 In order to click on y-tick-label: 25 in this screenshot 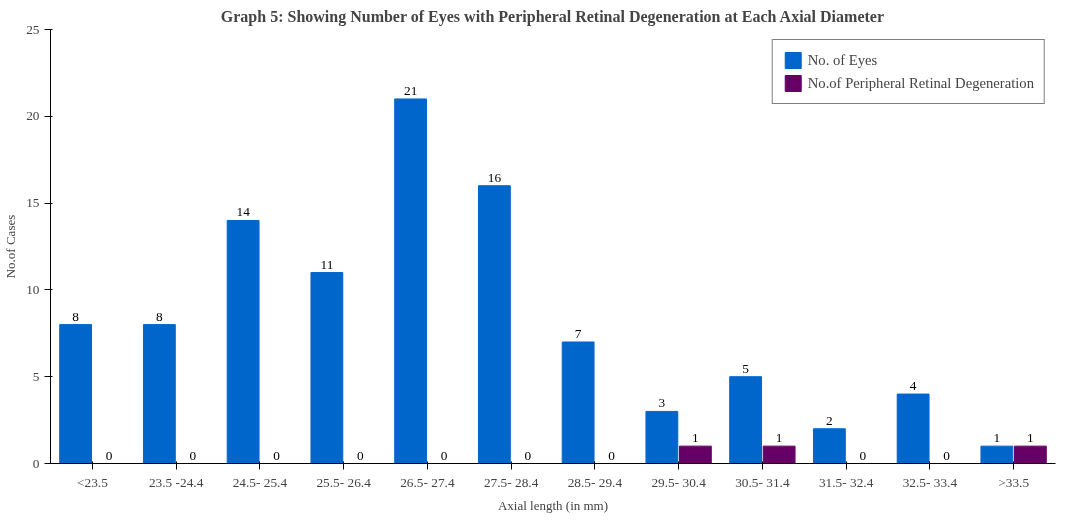, I will do `click(33, 29)`.